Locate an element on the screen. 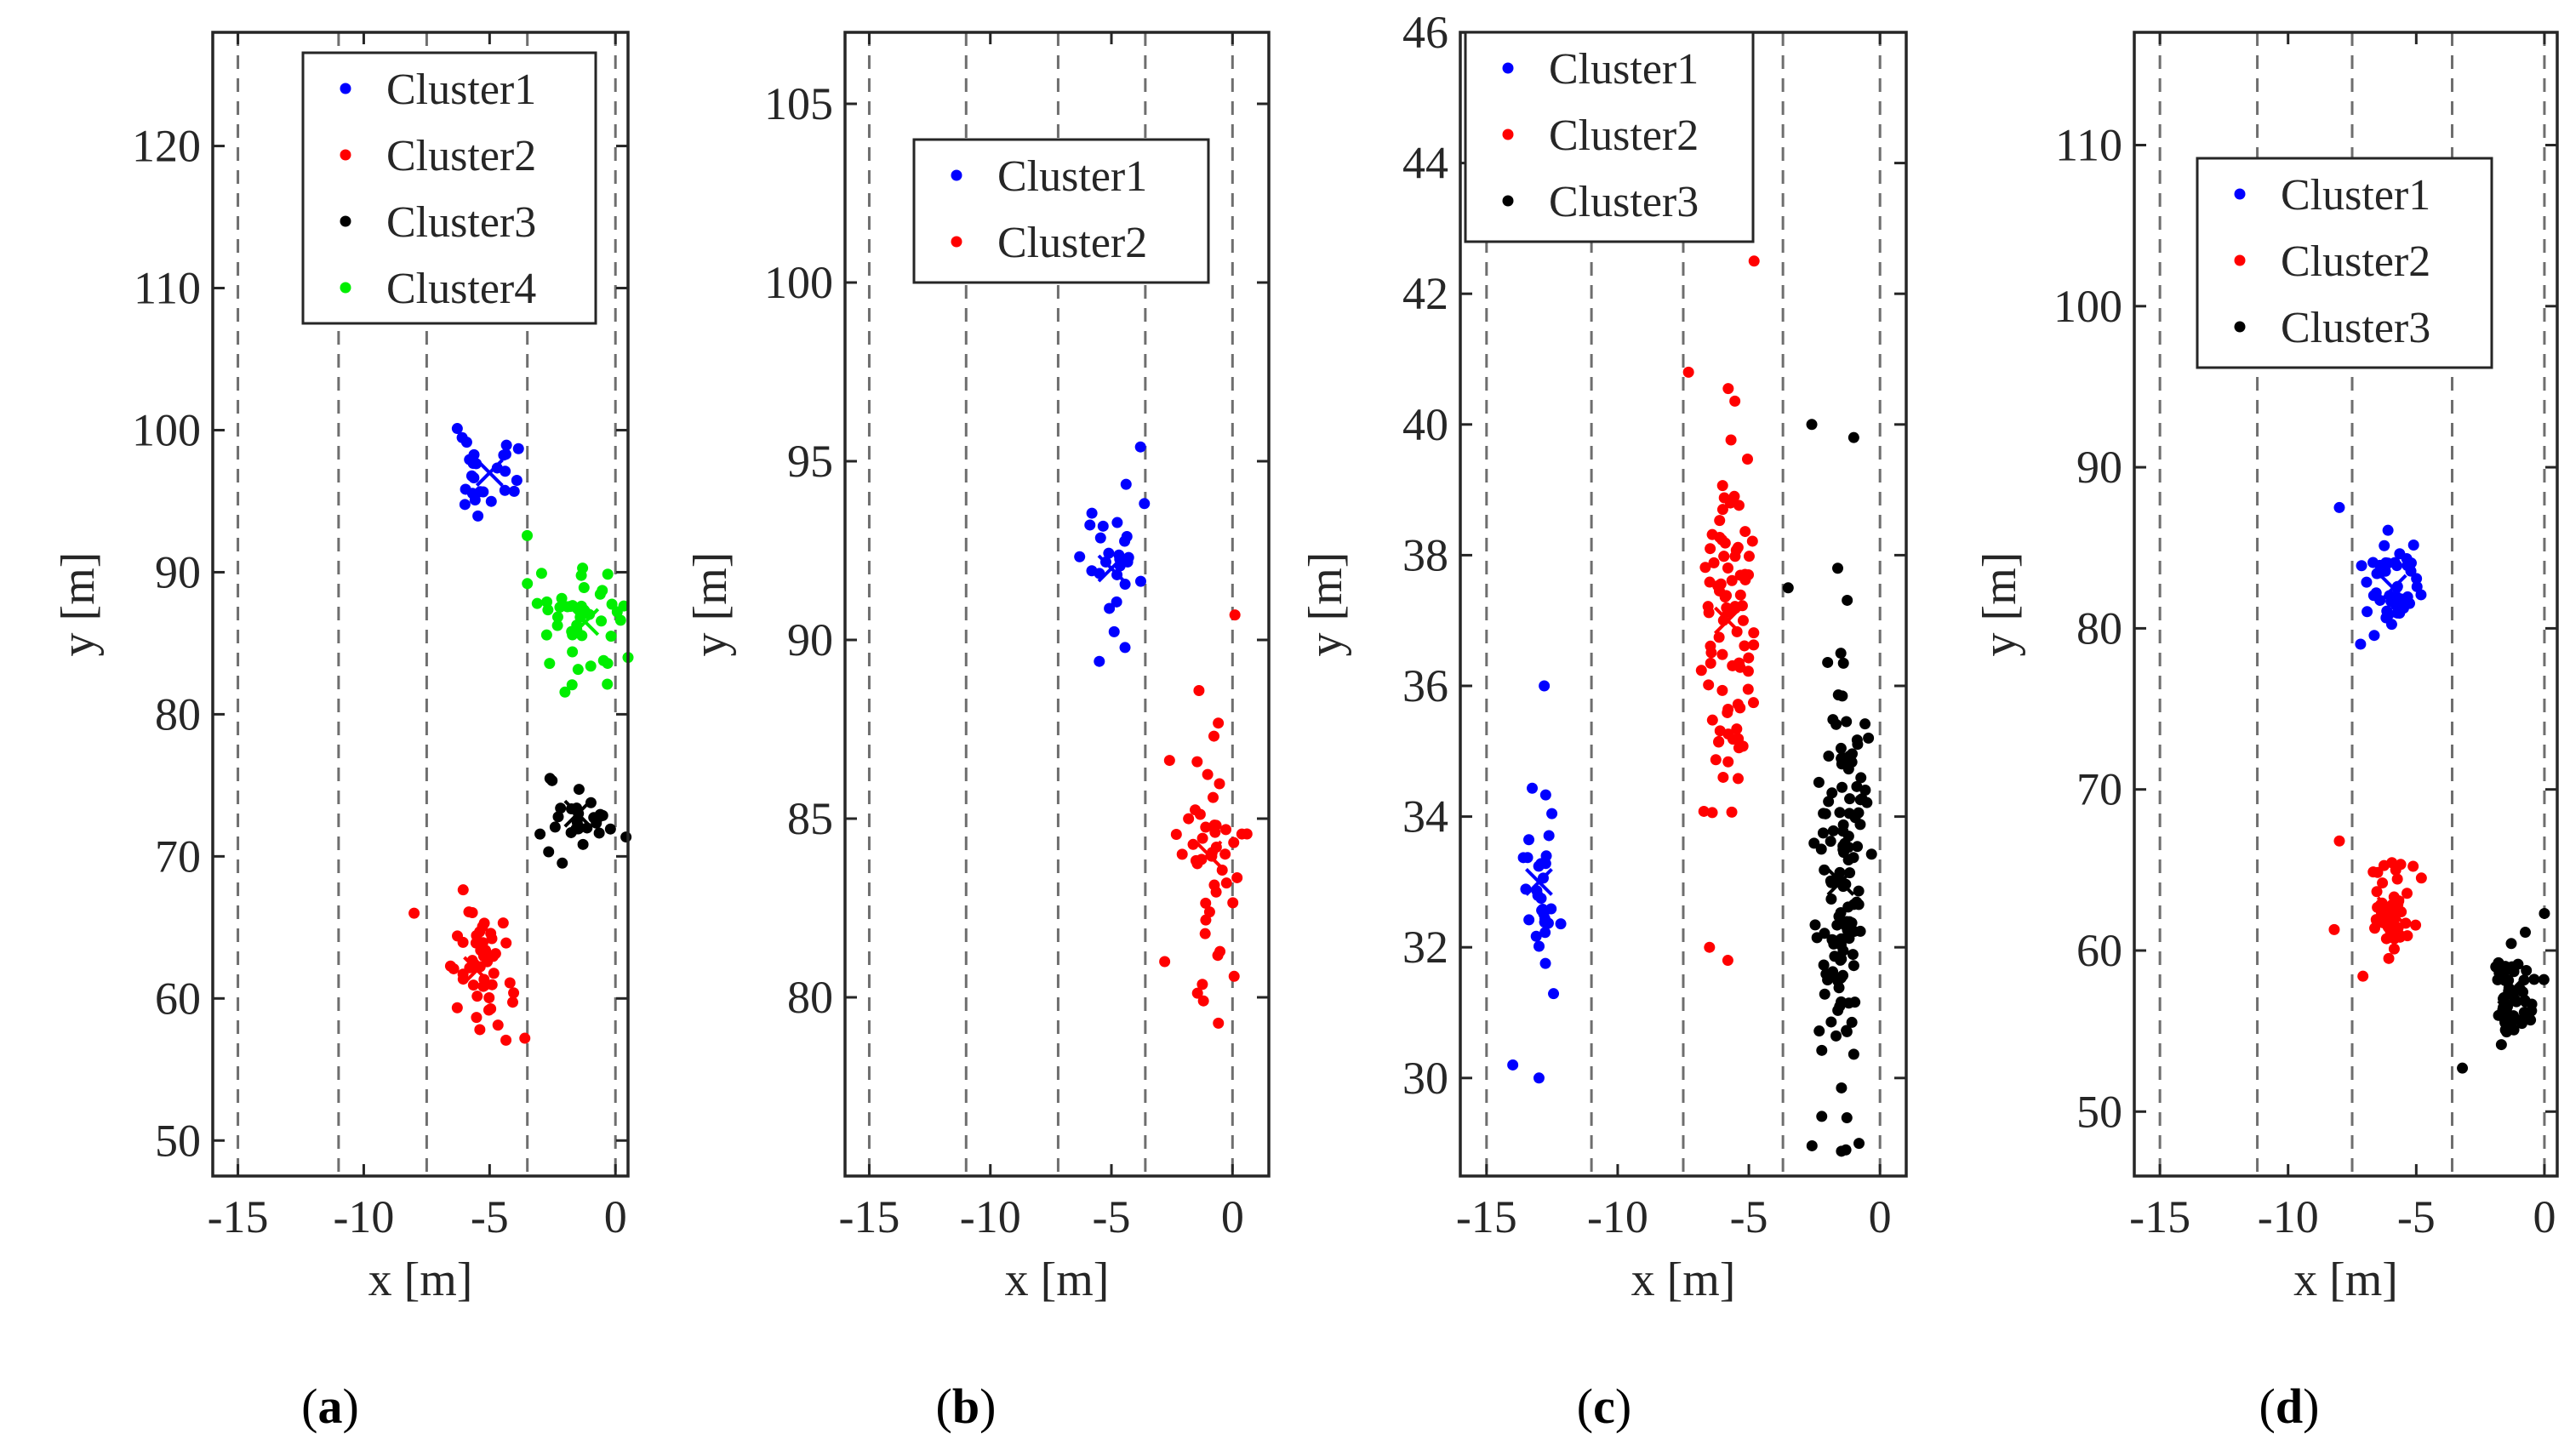 The height and width of the screenshot is (1456, 2570). legend-label: Cluster2 is located at coordinates (461, 156).